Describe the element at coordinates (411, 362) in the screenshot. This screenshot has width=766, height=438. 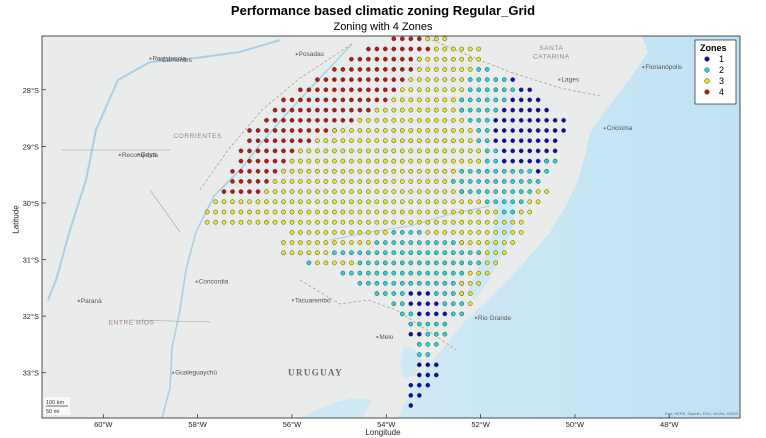
I see `lagoon-mirim-shape` at that location.